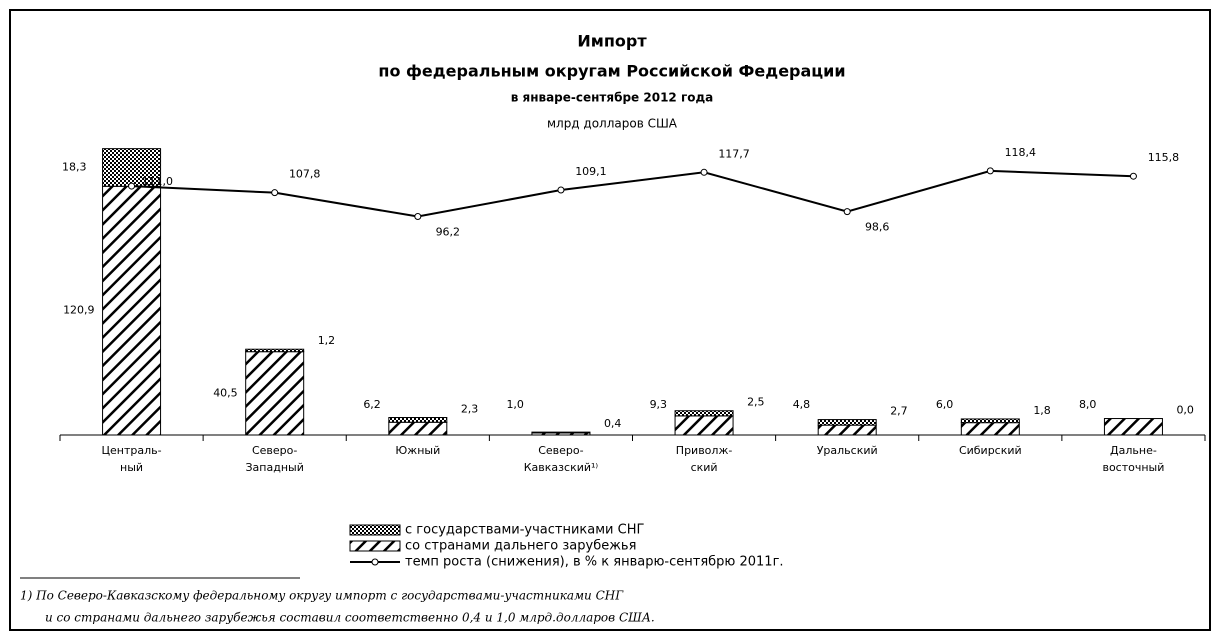 This screenshot has width=1218, height=636. What do you see at coordinates (520, 546) in the screenshot?
I see `legend-label: со странами дальнего зарубежья` at bounding box center [520, 546].